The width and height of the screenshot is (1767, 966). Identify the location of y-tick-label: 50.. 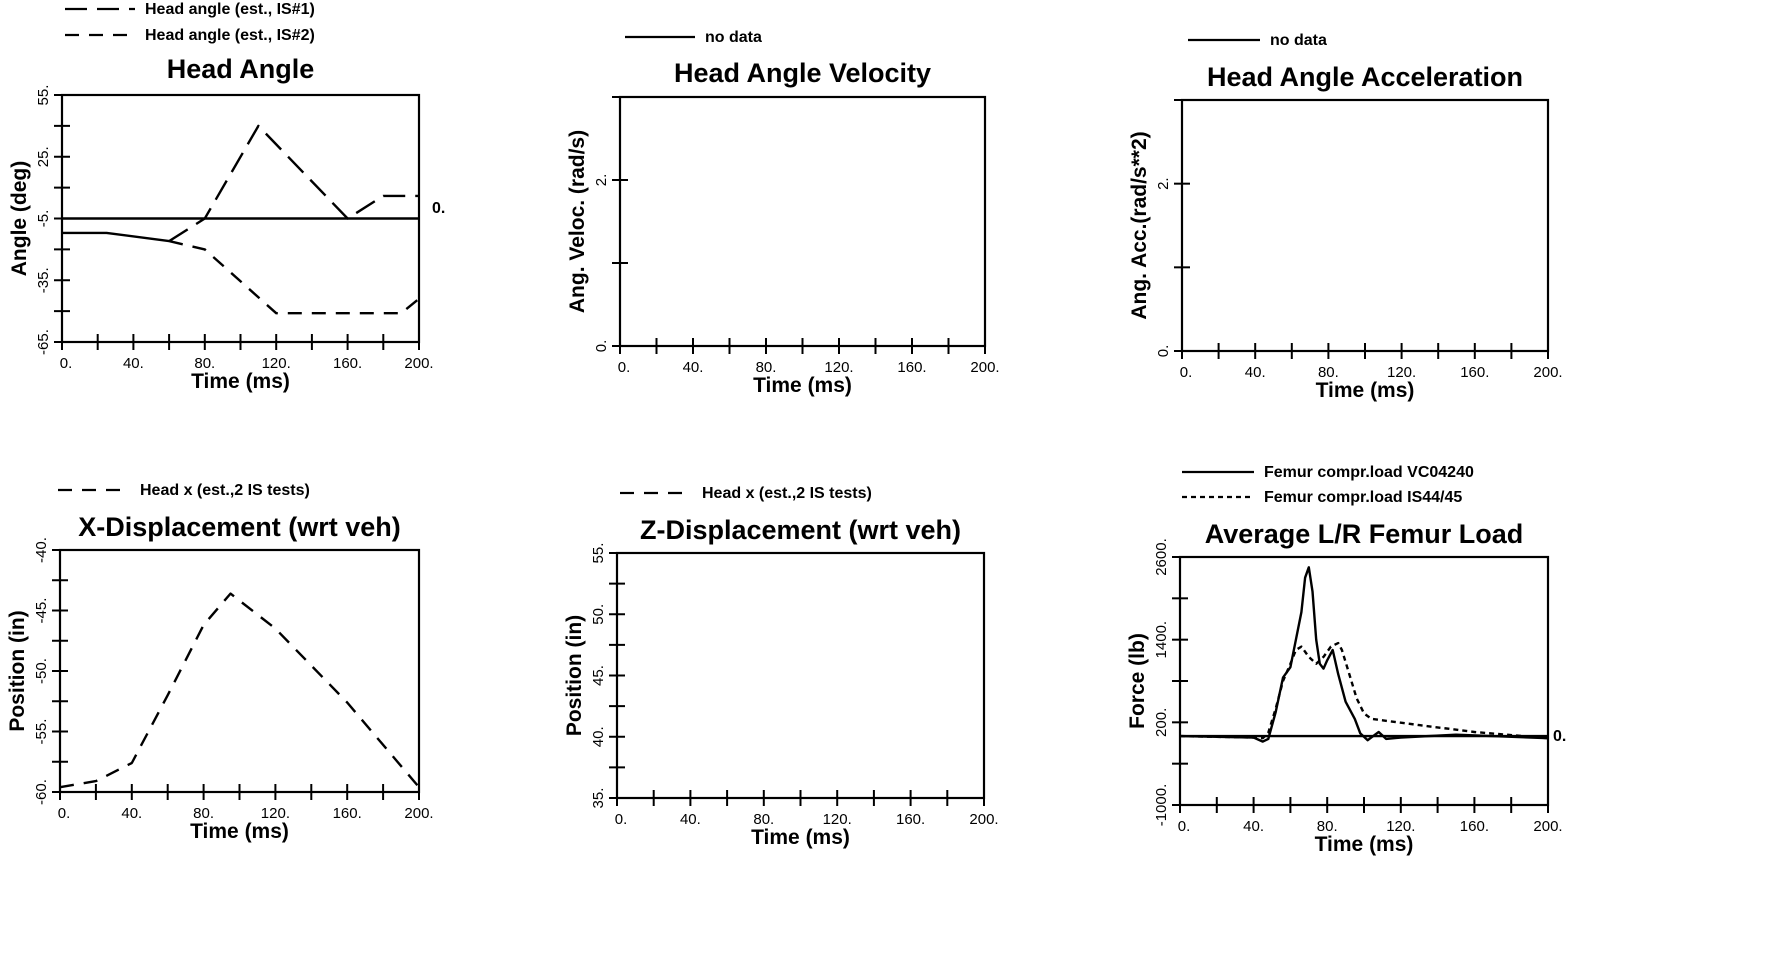
(598, 614).